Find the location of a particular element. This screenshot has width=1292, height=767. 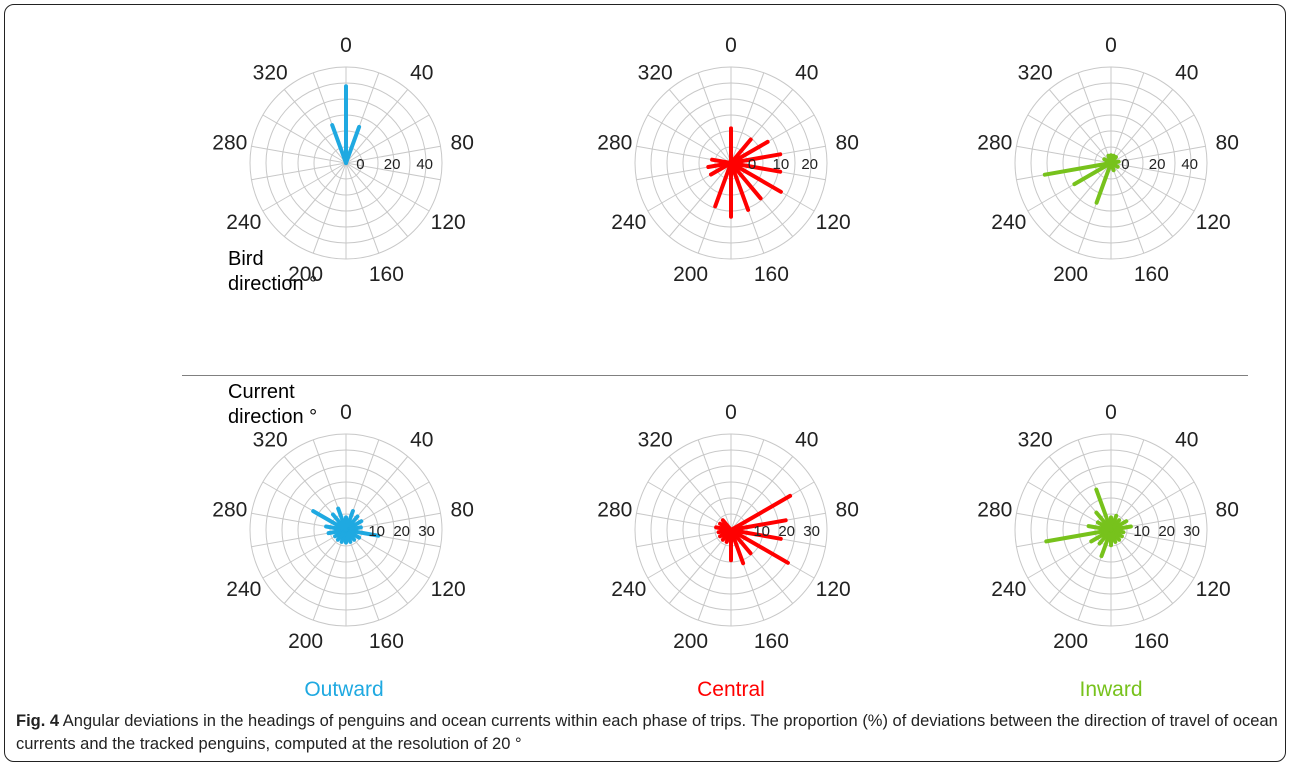

row-label-bird: Bird direction ° is located at coordinates (272, 272).